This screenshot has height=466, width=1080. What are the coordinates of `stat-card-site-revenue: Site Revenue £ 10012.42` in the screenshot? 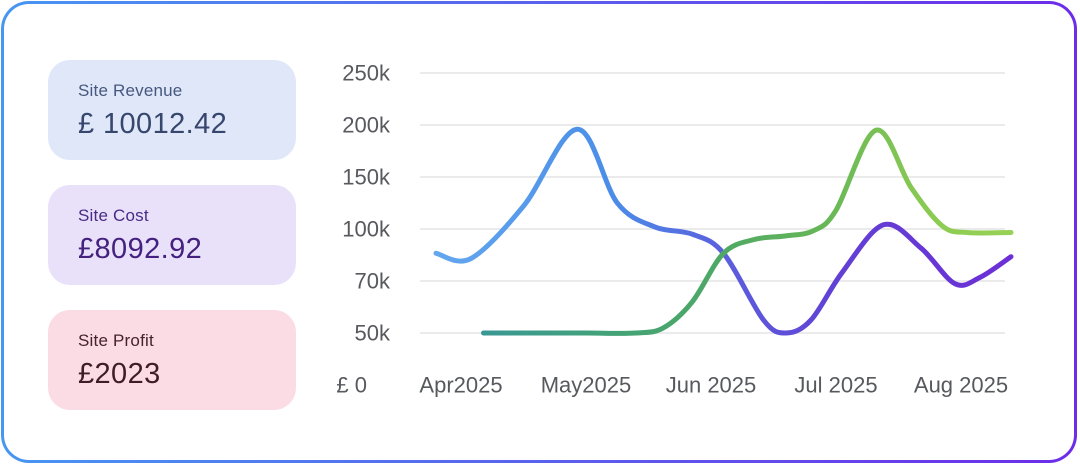 It's located at (172, 110).